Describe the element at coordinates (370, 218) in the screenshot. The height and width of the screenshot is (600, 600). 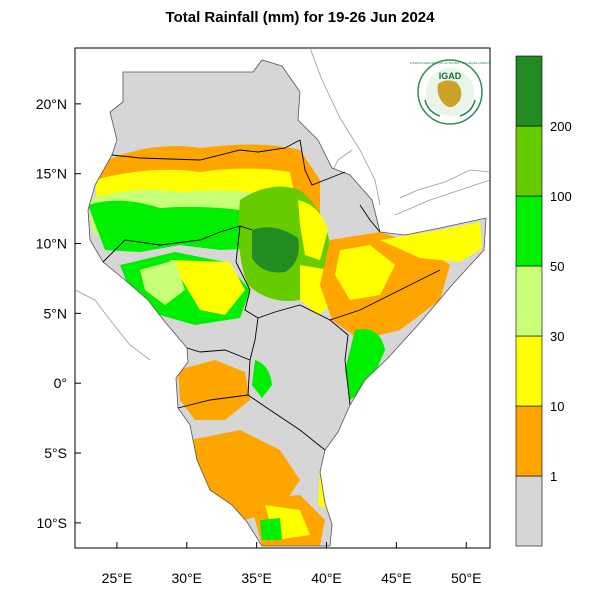
I see `border-djibouti` at that location.